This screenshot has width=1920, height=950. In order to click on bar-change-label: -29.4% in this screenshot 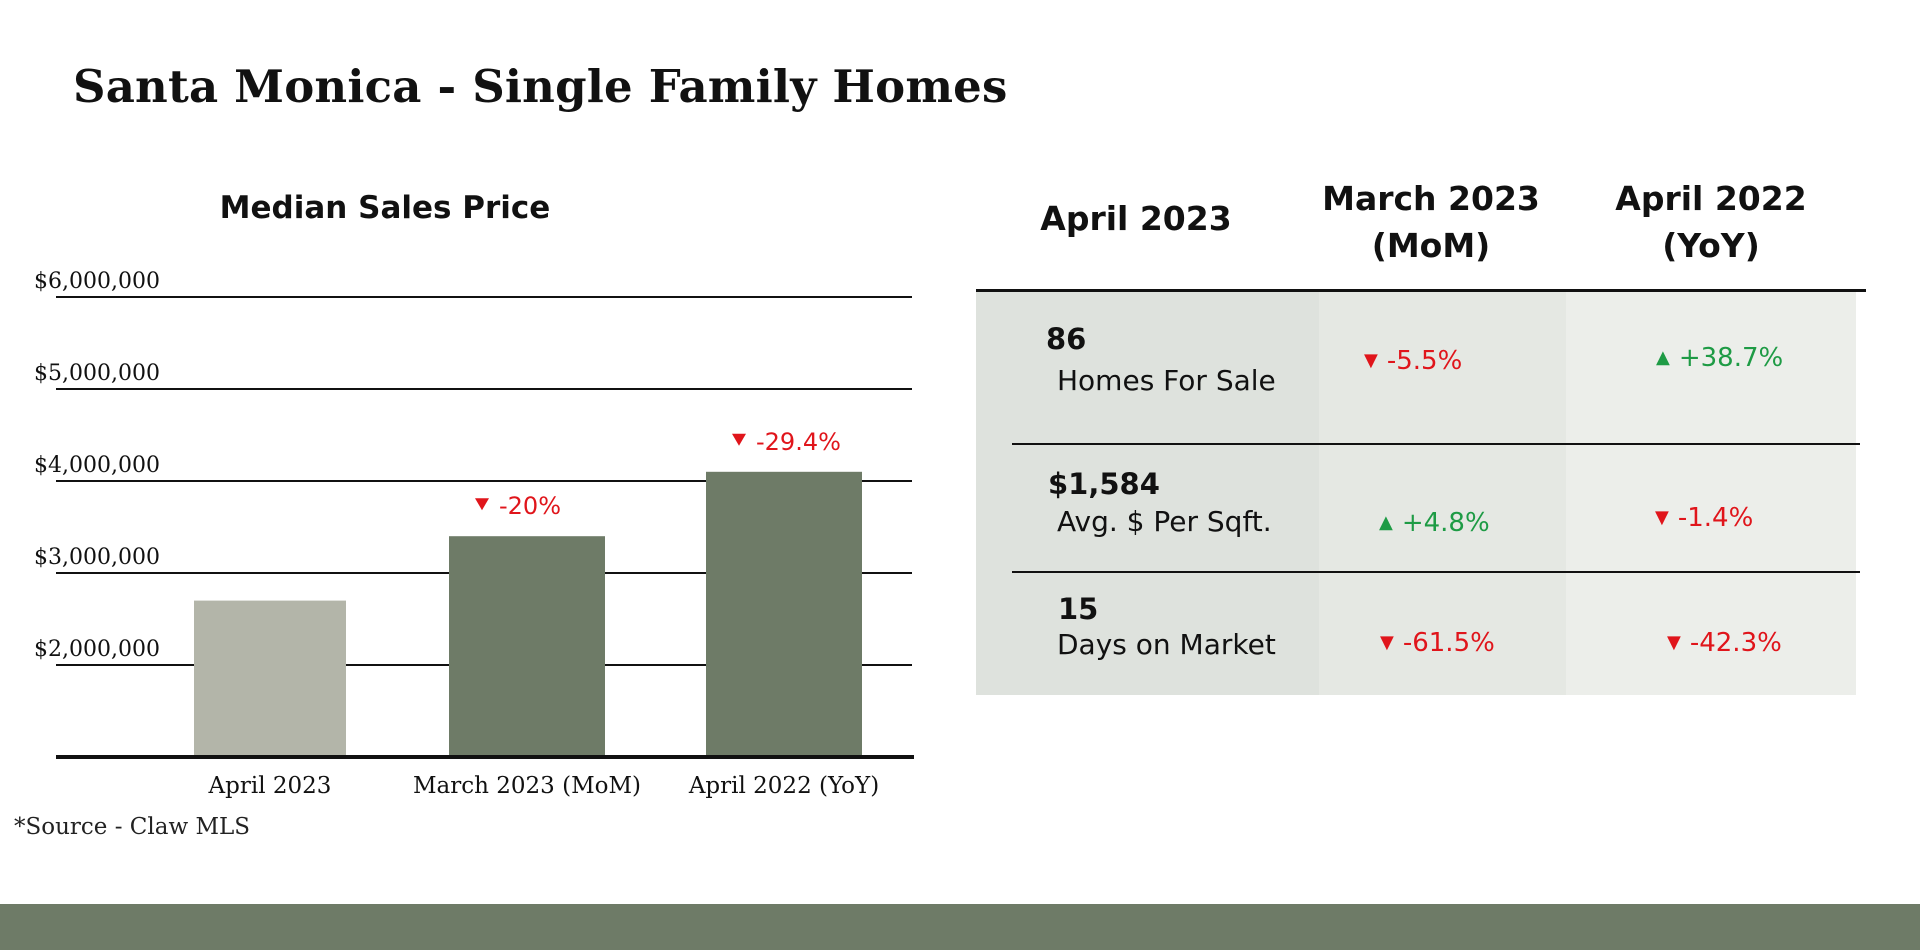, I will do `click(798, 442)`.